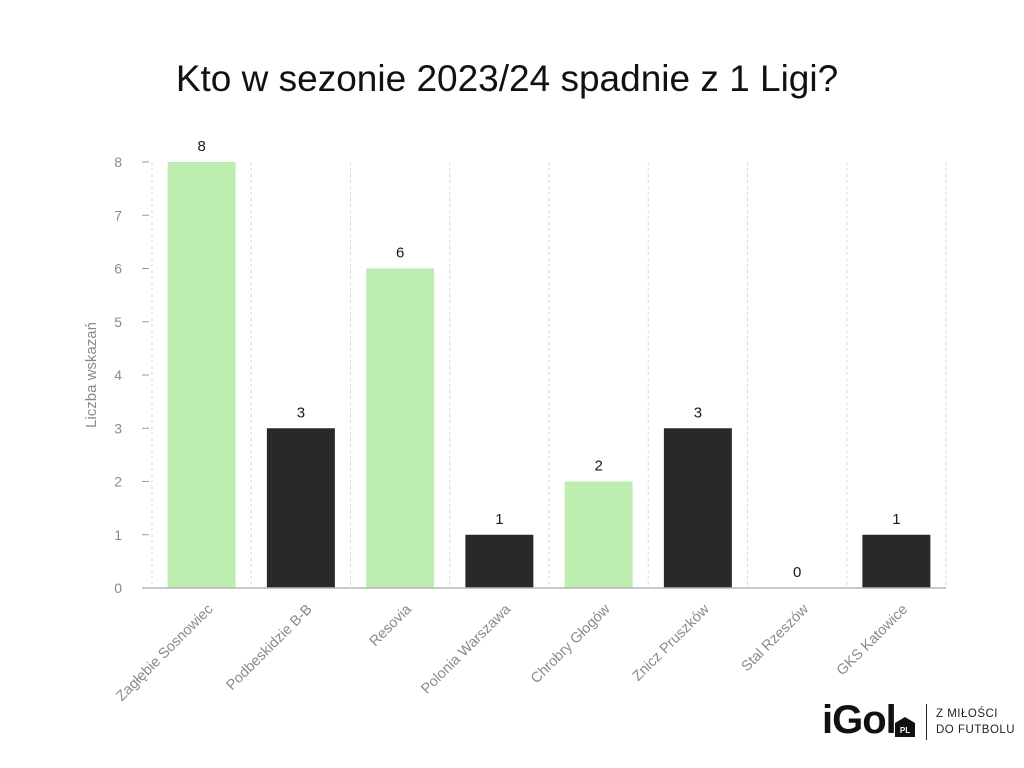 Image resolution: width=1024 pixels, height=768 pixels. What do you see at coordinates (598, 466) in the screenshot?
I see `bar-value-label: 2` at bounding box center [598, 466].